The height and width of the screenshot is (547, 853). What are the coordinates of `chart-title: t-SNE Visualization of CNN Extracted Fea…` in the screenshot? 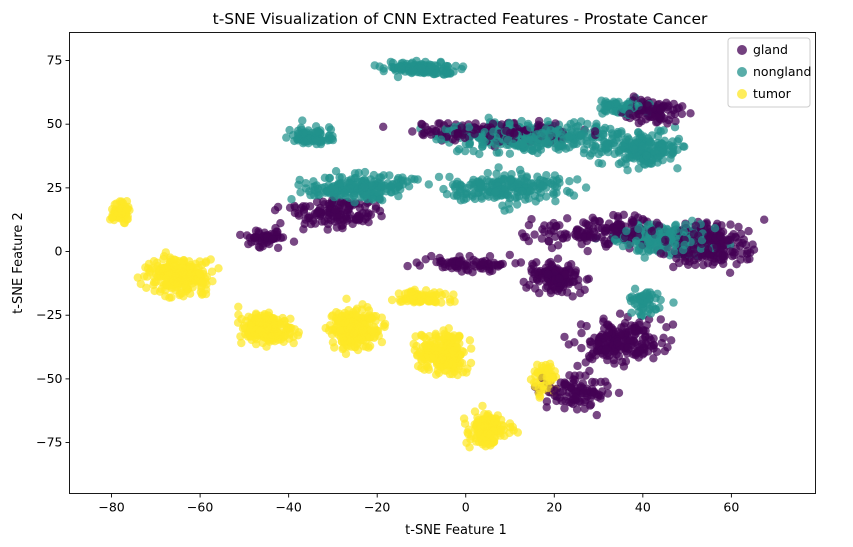 It's located at (460, 19).